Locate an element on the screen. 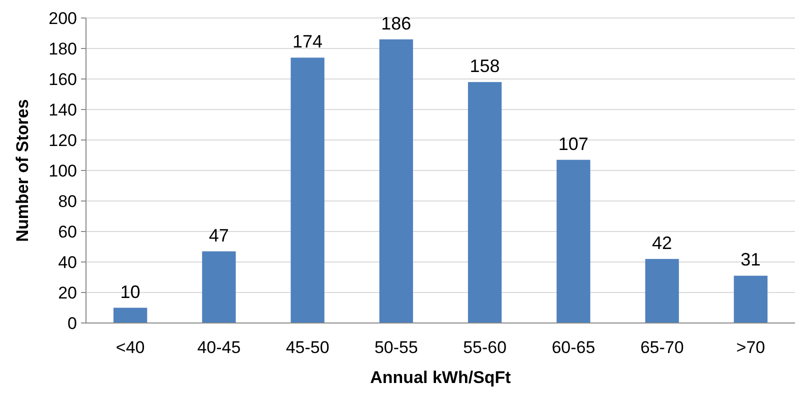 Image resolution: width=809 pixels, height=403 pixels. data-label: 10 is located at coordinates (130, 292).